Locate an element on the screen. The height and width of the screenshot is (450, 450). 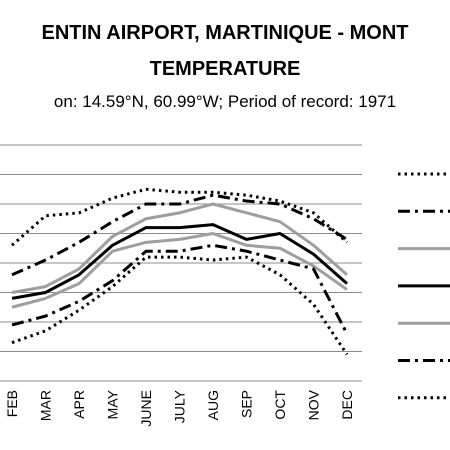
x-axis-labels: FEB MAR APR MAY JUNE JULY AUG SEP OCT NOV DEC is located at coordinates (179, 407).